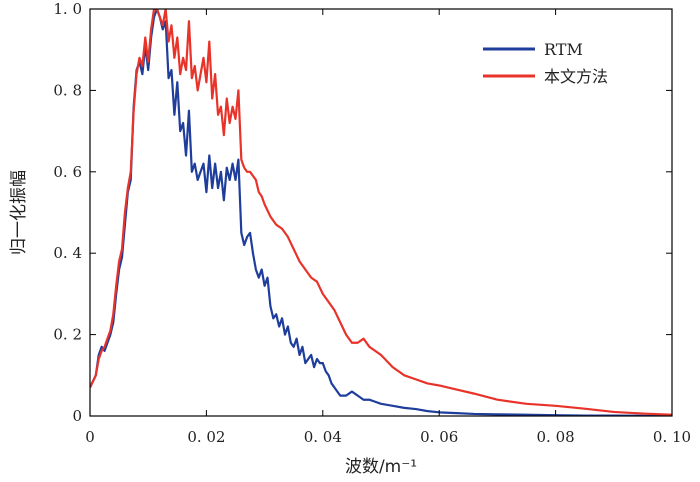 Image resolution: width=700 pixels, height=482 pixels. Describe the element at coordinates (67, 172) in the screenshot. I see `y-tick-label: 0. 6` at that location.